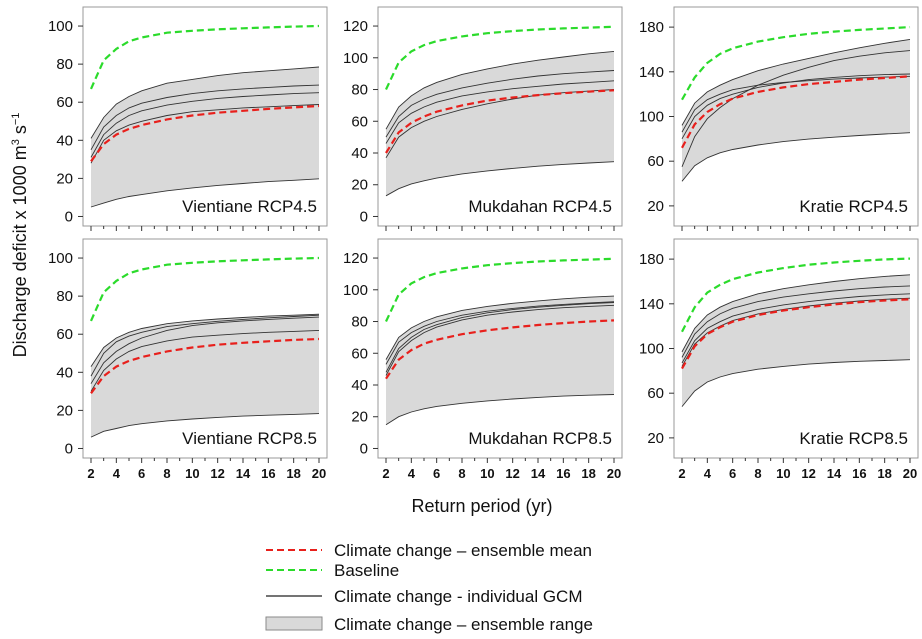 This screenshot has height=639, width=922. Describe the element at coordinates (463, 624) in the screenshot. I see `legend-range-label: Climate change – ensemble range` at that location.